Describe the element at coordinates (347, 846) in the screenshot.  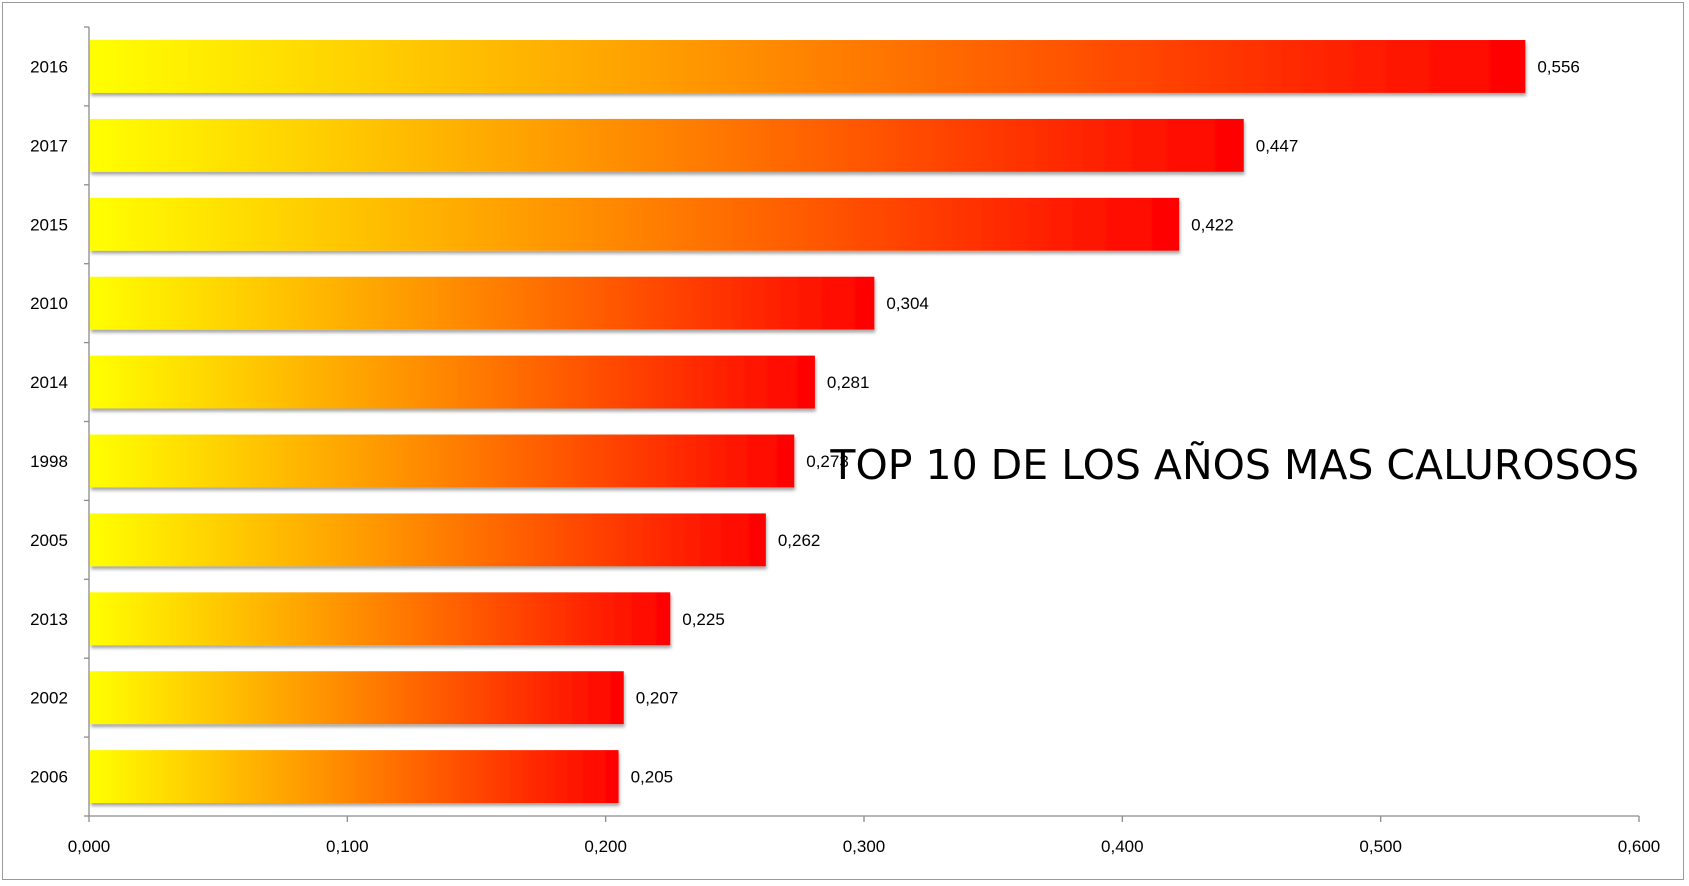
I see `x-tick-label: 0,100` at that location.